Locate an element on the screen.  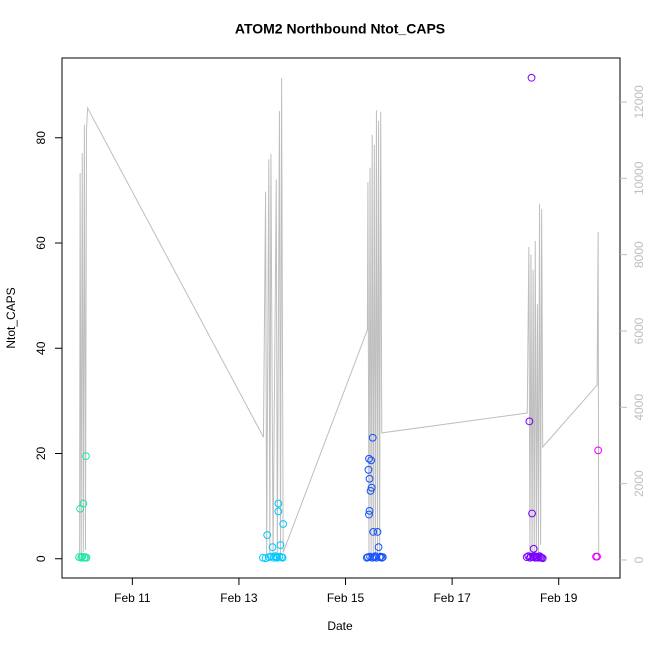
y-tick-label: 40 is located at coordinates (41, 348).